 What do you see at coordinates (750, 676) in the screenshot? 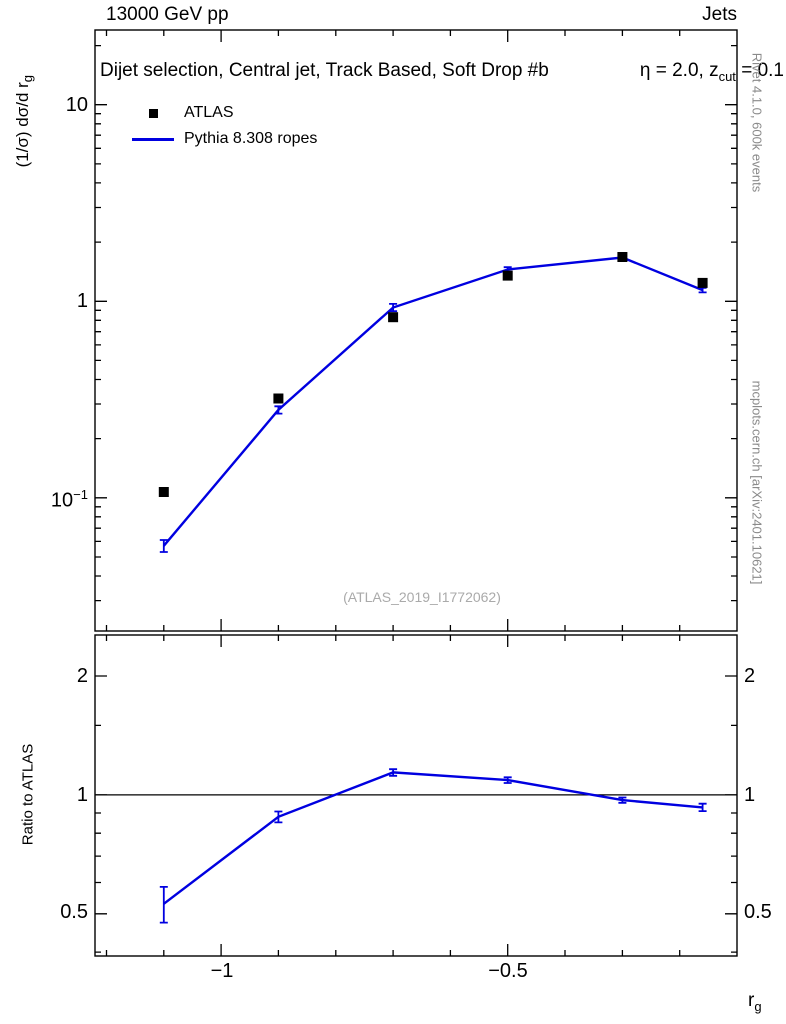
I see `ytick-ratio-right-2: 2` at bounding box center [750, 676].